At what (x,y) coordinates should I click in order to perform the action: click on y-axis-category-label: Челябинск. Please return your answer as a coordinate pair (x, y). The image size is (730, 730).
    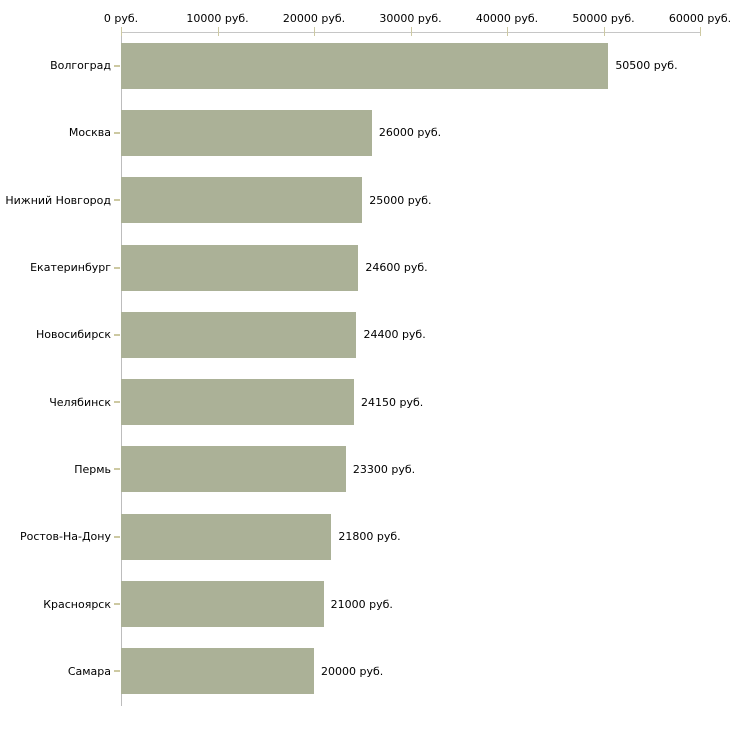
    Looking at the image, I should click on (80, 402).